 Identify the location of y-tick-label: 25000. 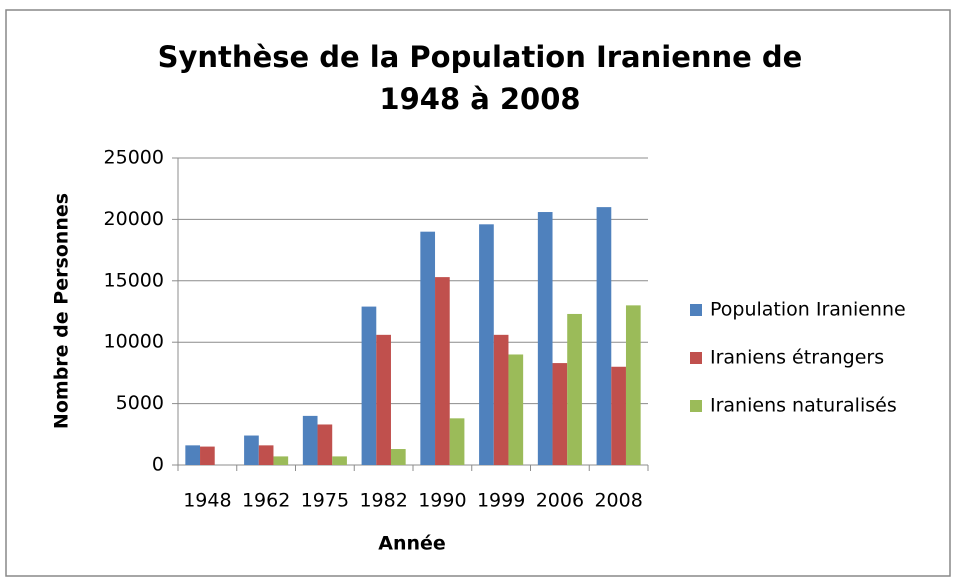
(134, 158).